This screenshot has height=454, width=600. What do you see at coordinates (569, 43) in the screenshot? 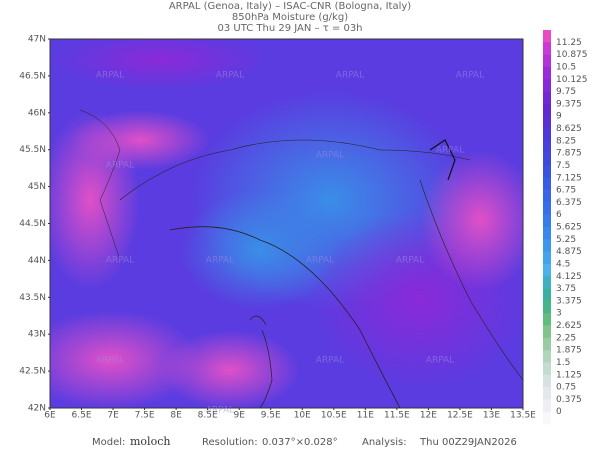
I see `colorbar-label: 11.25` at bounding box center [569, 43].